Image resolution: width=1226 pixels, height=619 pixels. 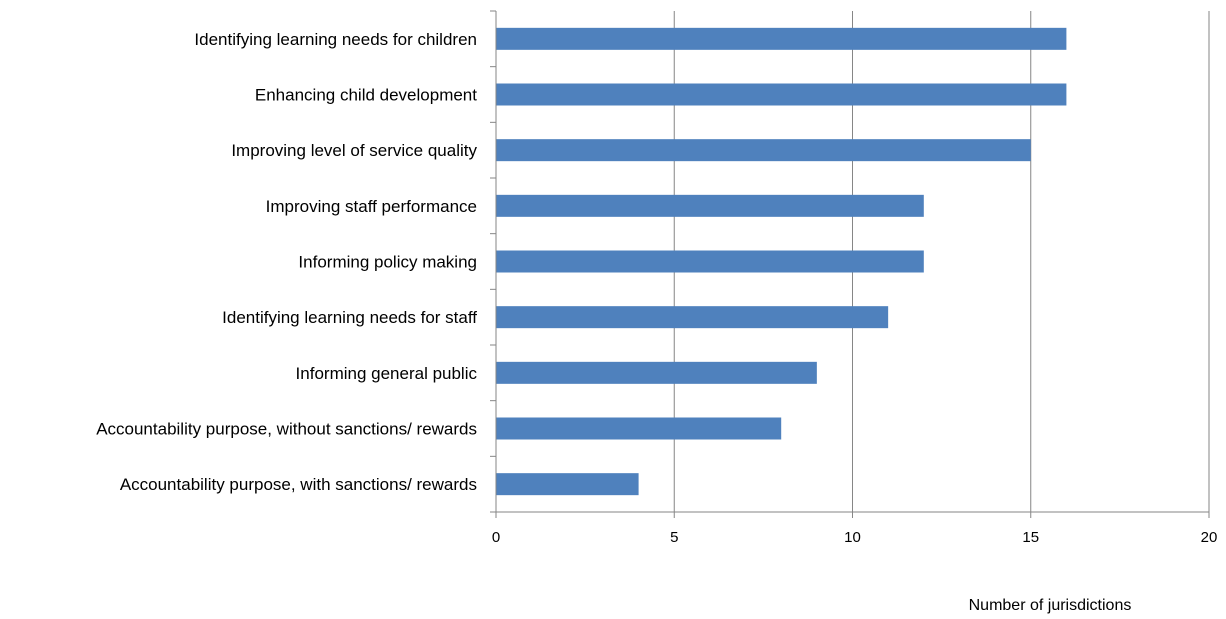 I want to click on category-label: Identifying learning needs for children, so click(x=335, y=39).